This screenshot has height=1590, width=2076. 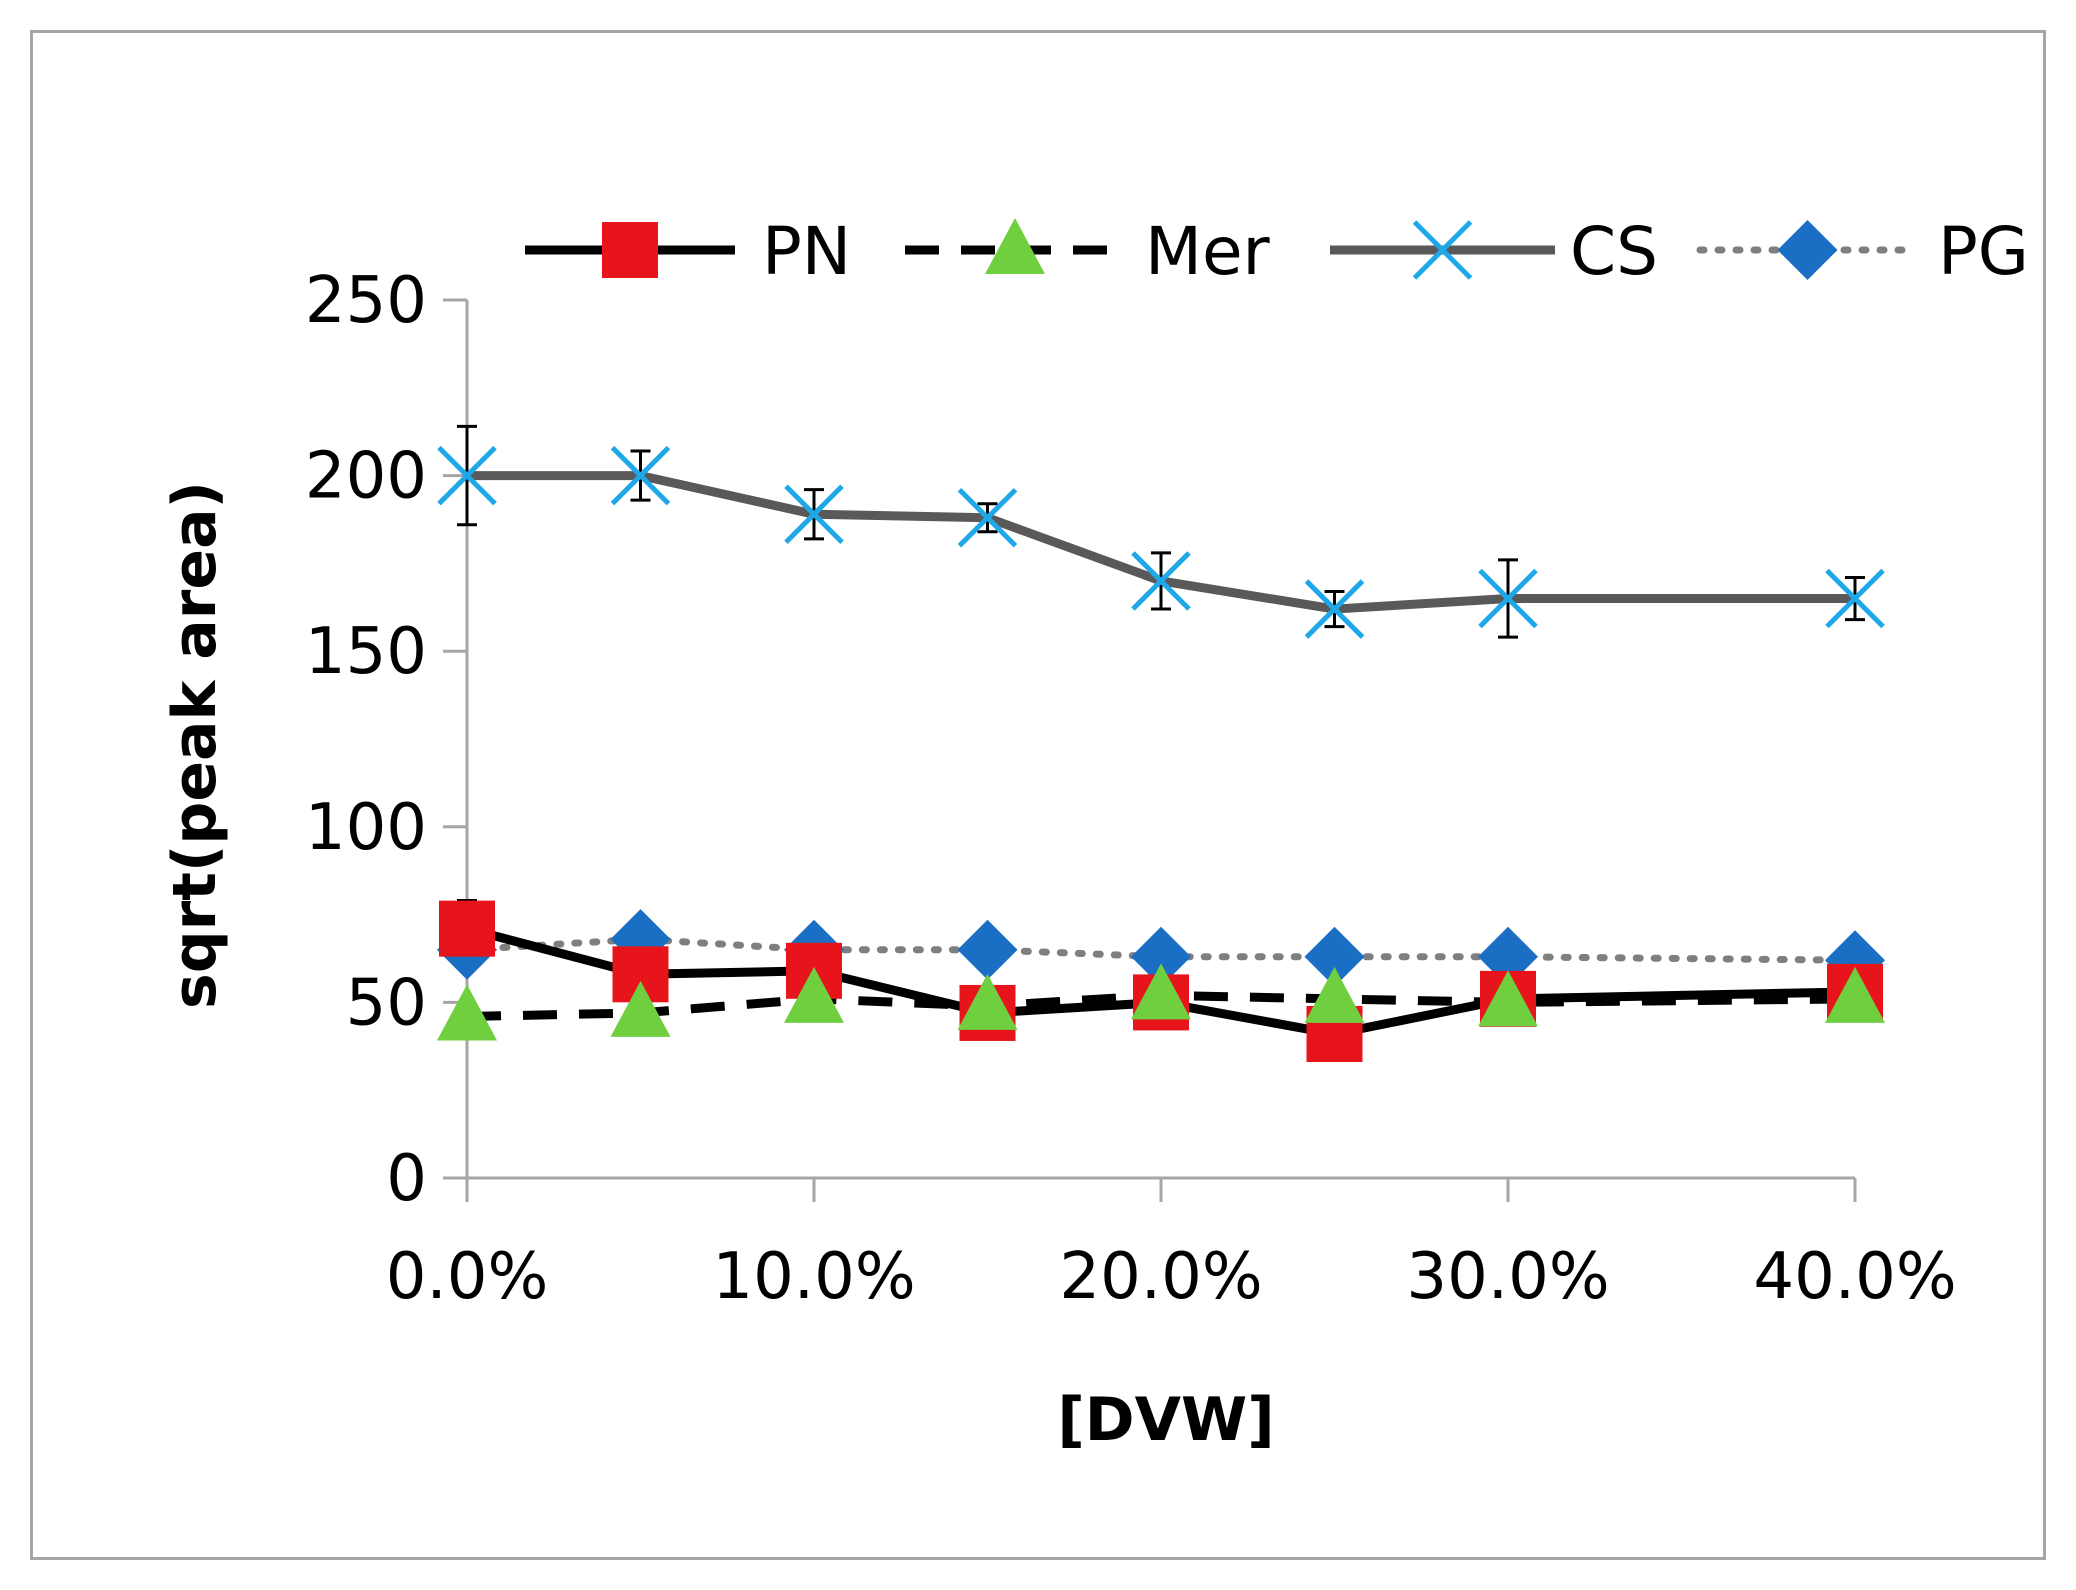 What do you see at coordinates (1160, 1277) in the screenshot?
I see `x-tick-label: 20.0%` at bounding box center [1160, 1277].